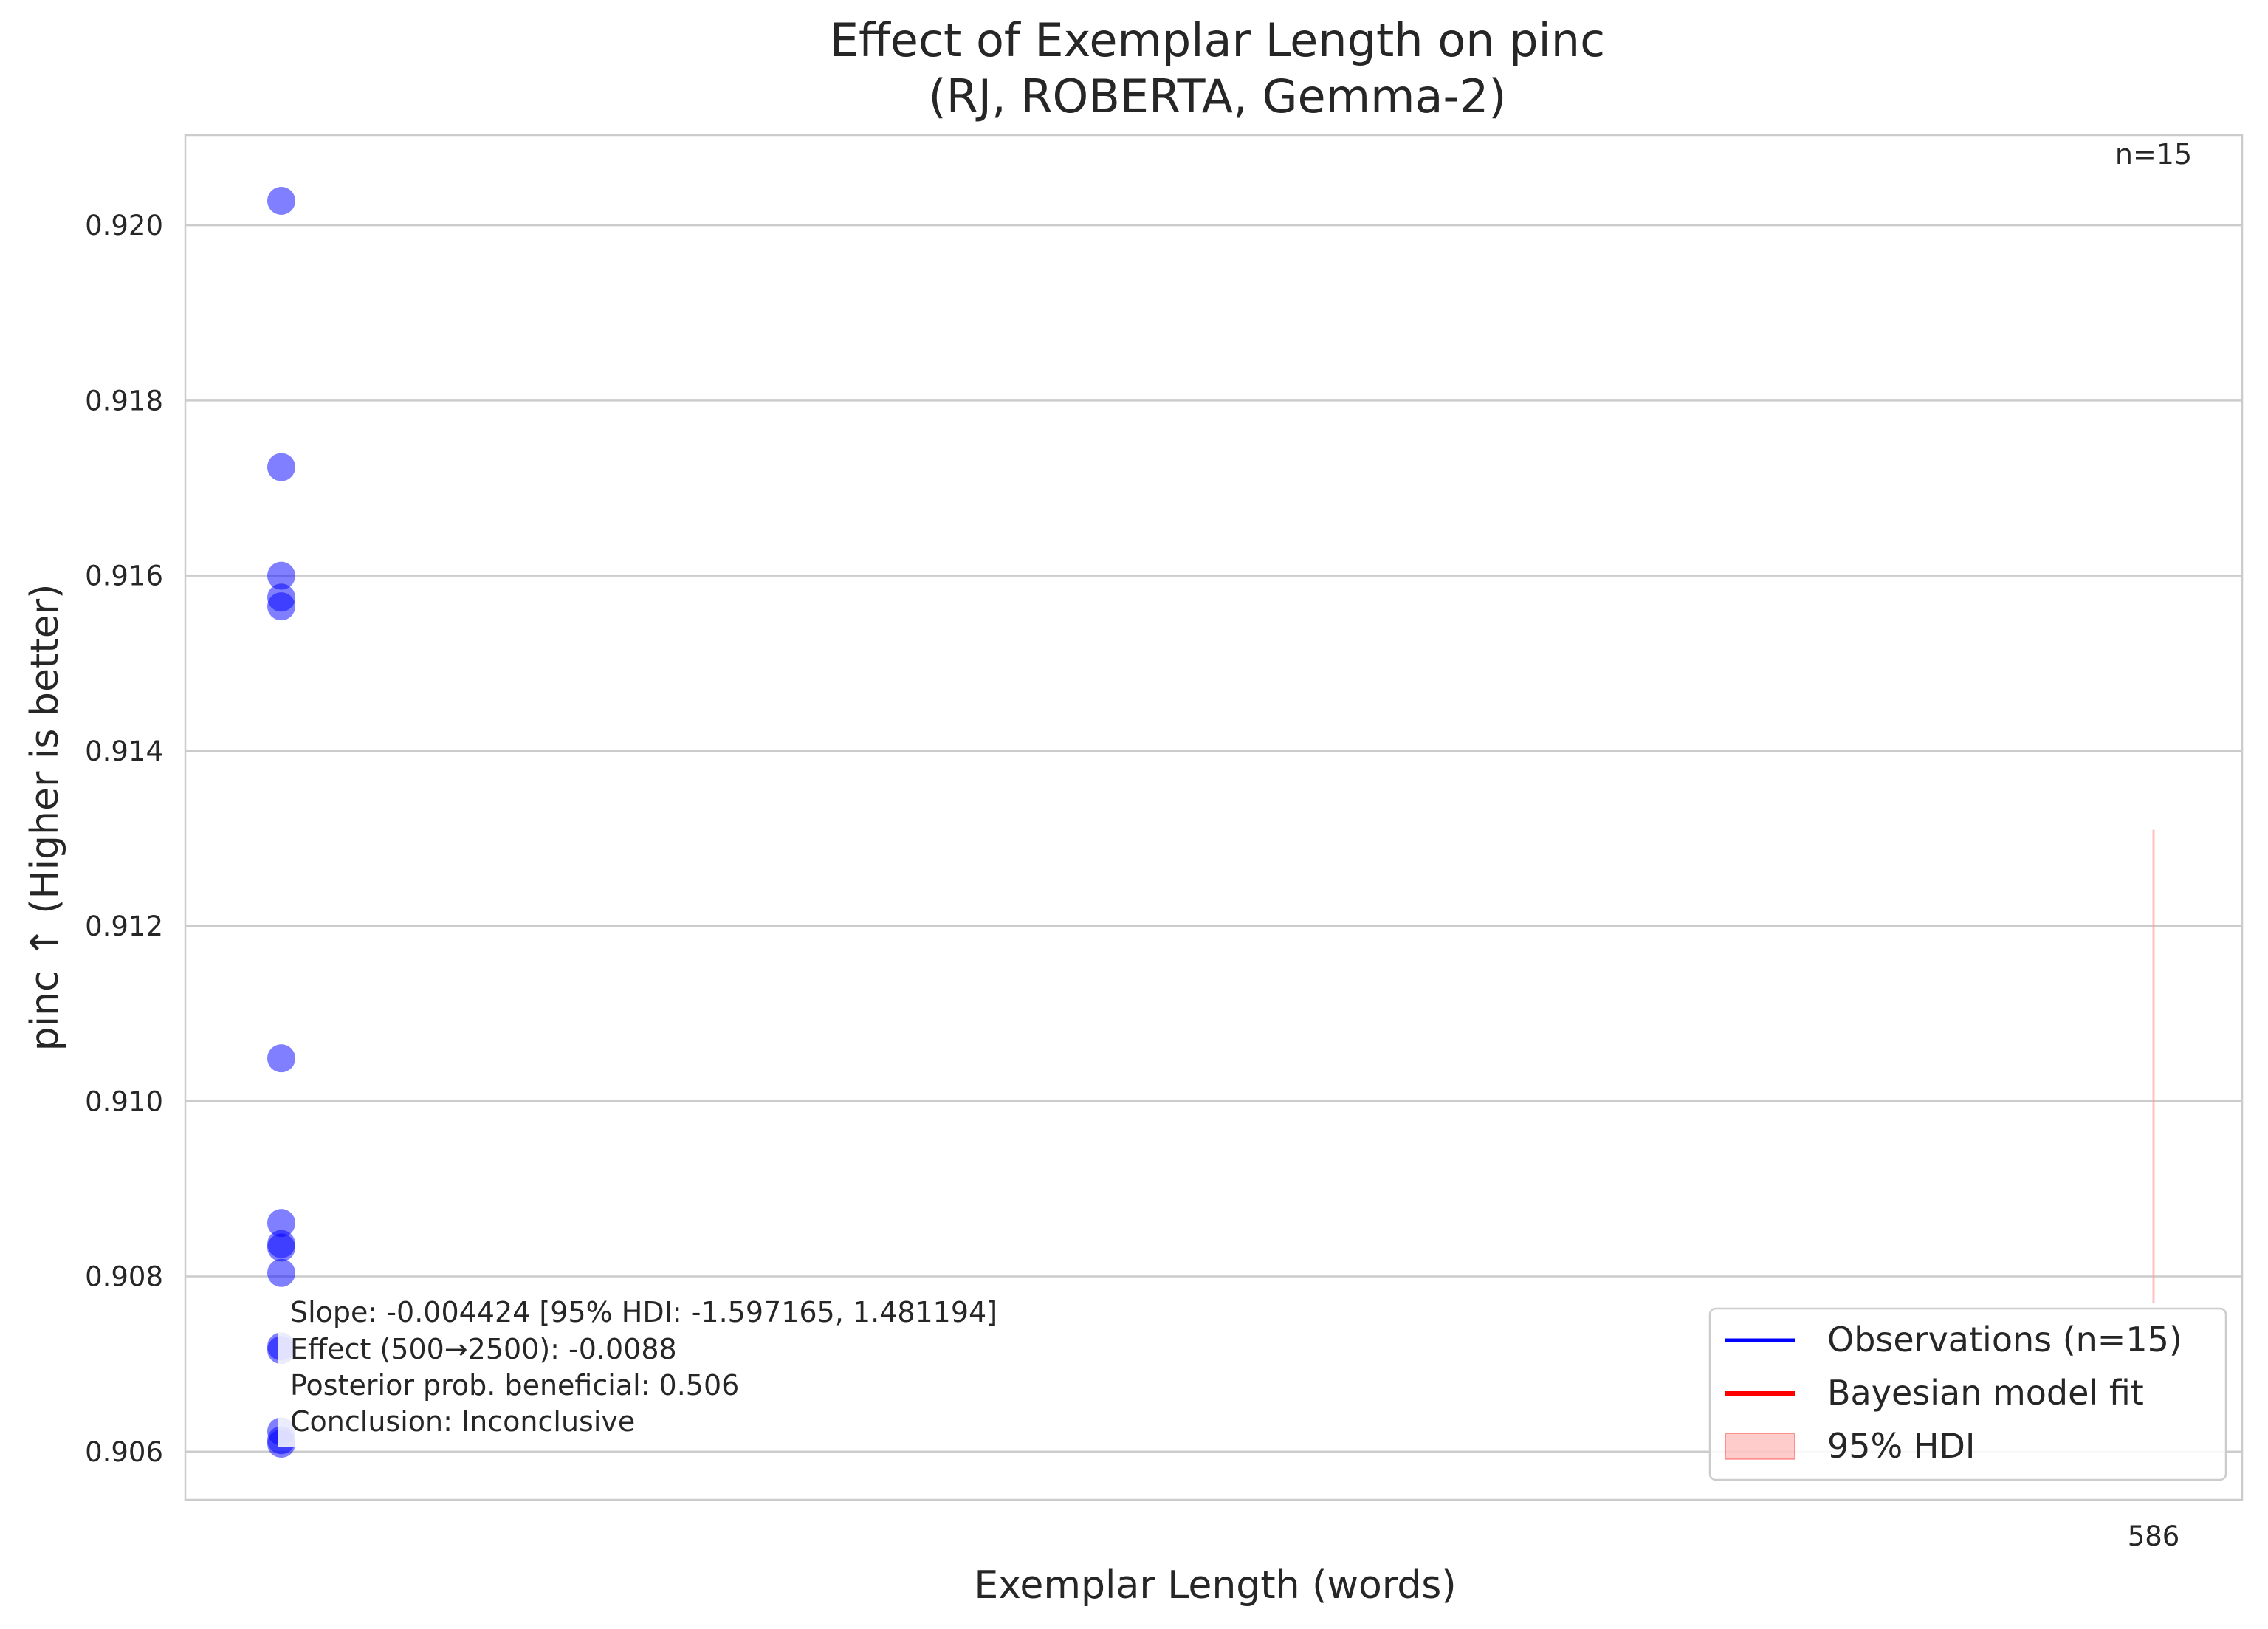  I want to click on y-axis-label: pinc ↑ (Higher is better), so click(45, 818).